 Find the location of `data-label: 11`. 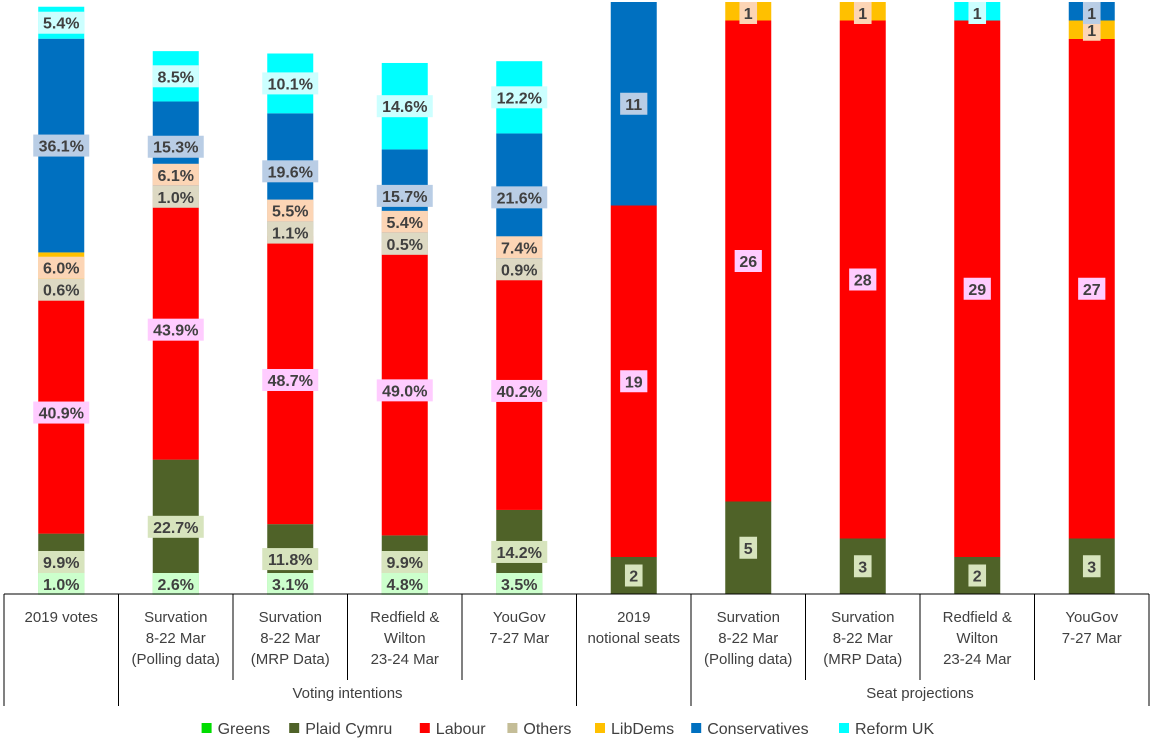

data-label: 11 is located at coordinates (634, 103).